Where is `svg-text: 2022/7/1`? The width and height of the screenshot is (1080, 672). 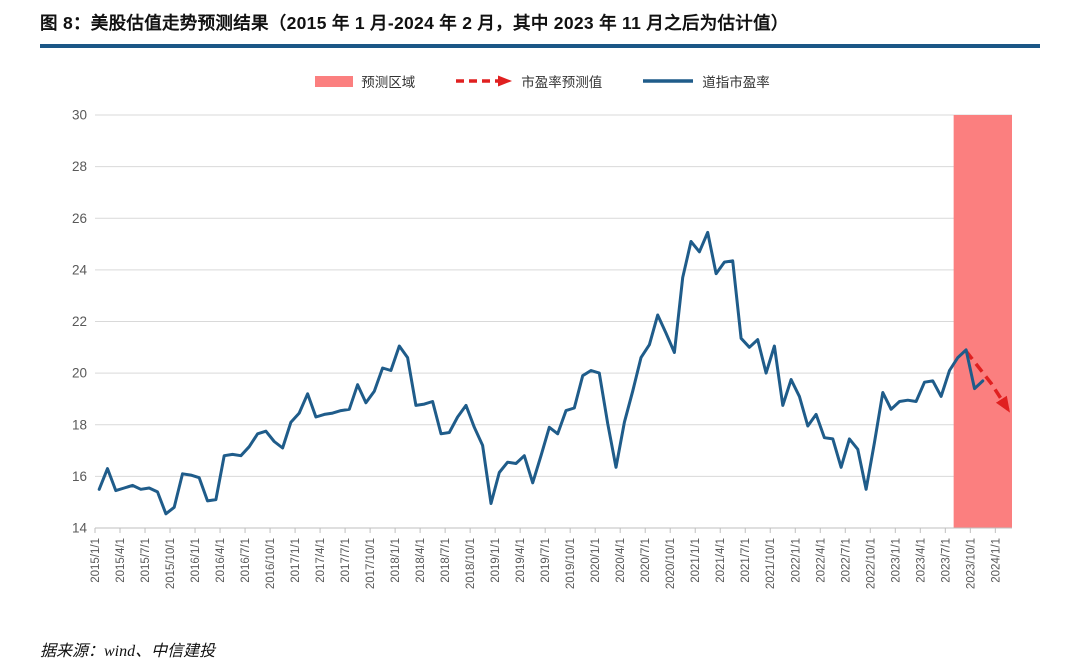 svg-text: 2022/7/1 is located at coordinates (846, 560).